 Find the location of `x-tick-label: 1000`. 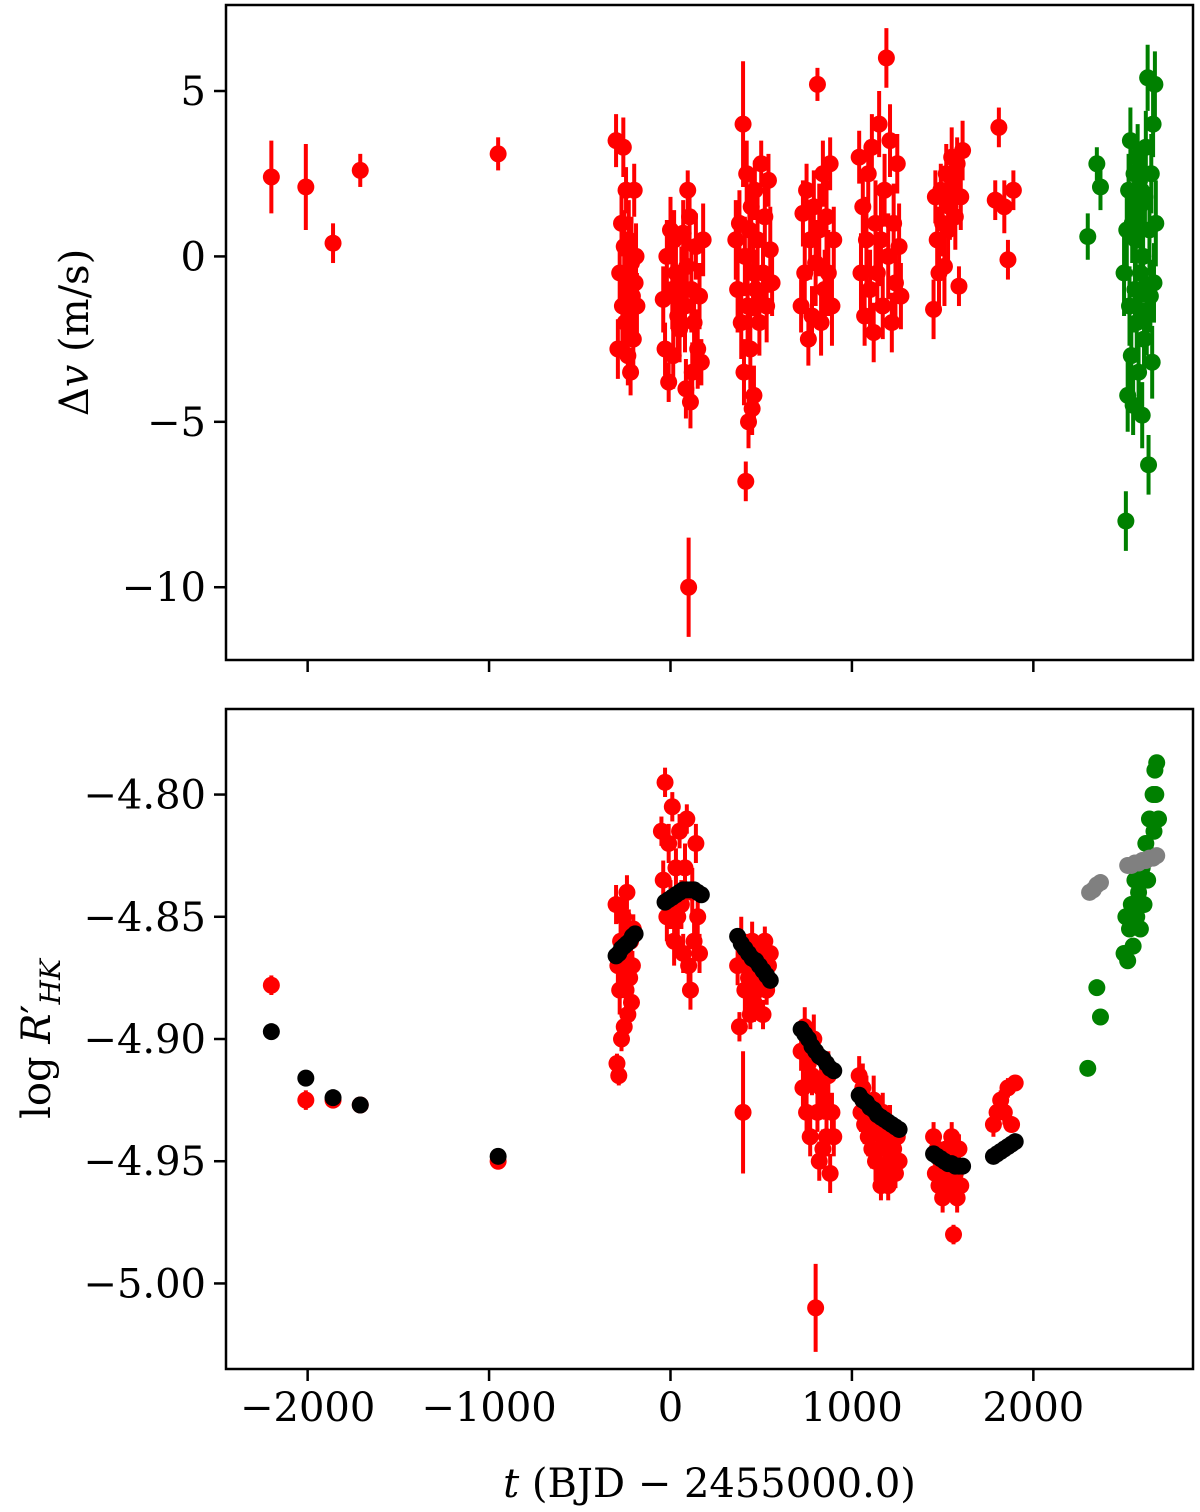

x-tick-label: 1000 is located at coordinates (852, 1408).